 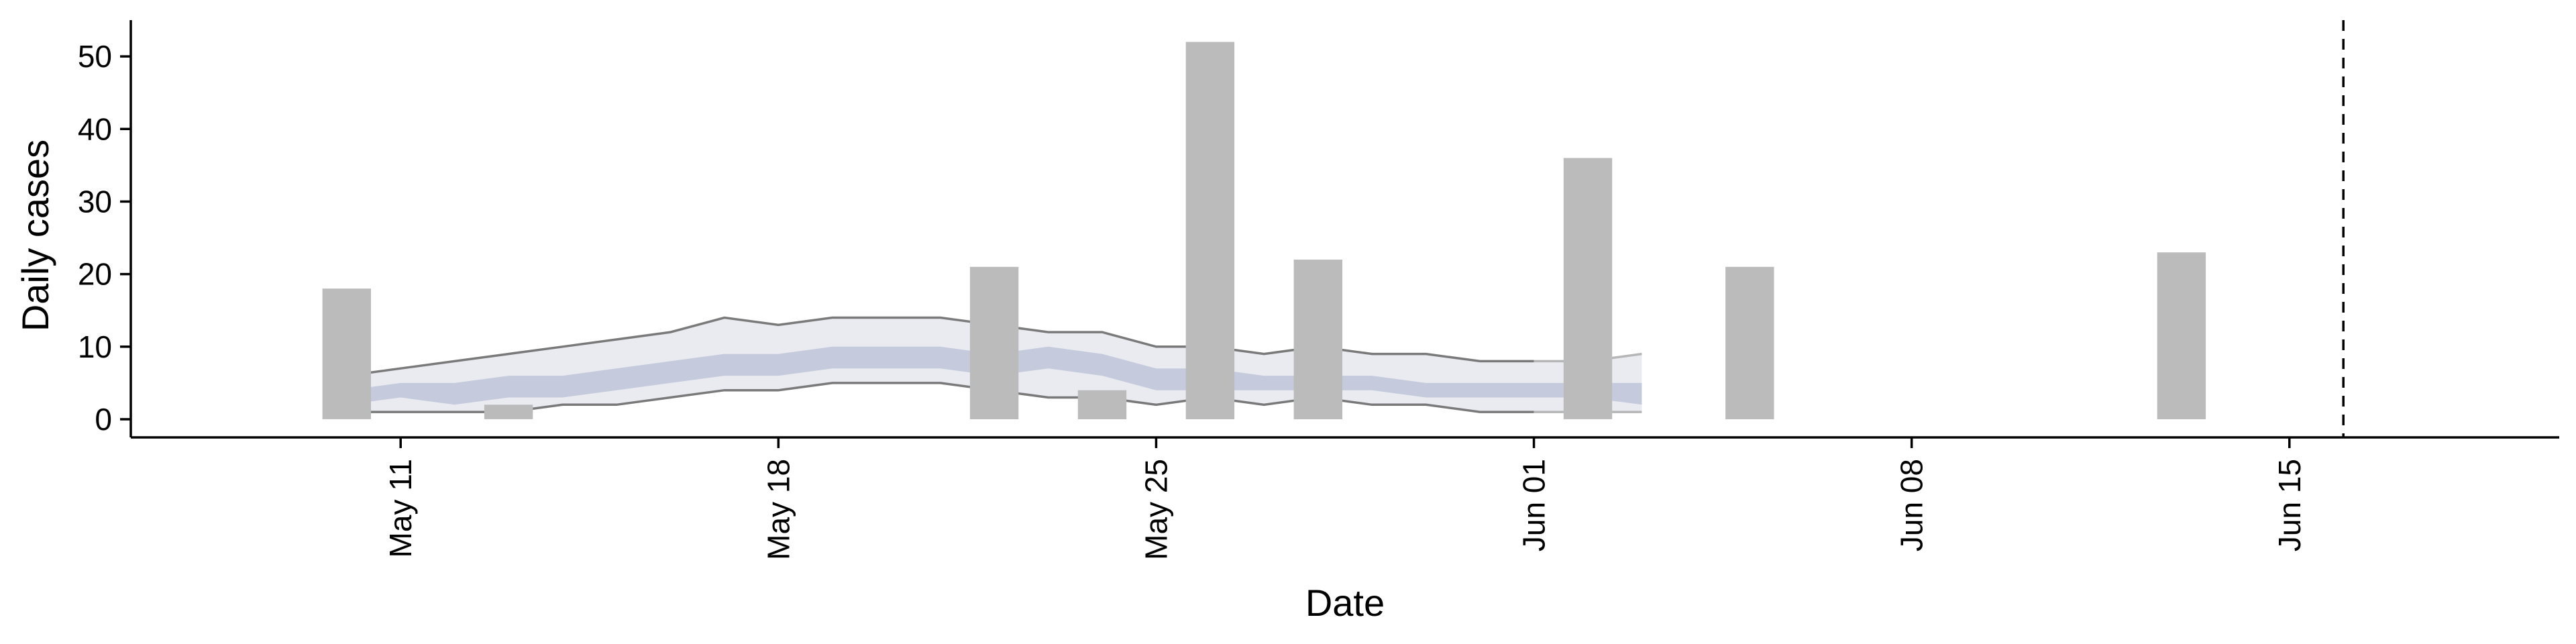 What do you see at coordinates (1534, 505) in the screenshot?
I see `x-tick-label: Jun 01` at bounding box center [1534, 505].